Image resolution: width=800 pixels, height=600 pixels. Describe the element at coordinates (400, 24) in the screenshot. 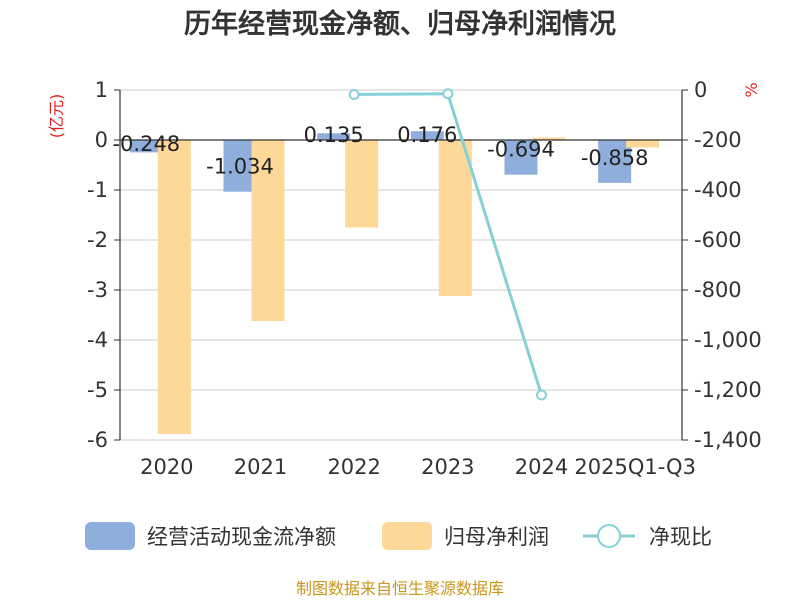

I see `chart-title: 历年经营现金净额、归母净利润情况` at that location.